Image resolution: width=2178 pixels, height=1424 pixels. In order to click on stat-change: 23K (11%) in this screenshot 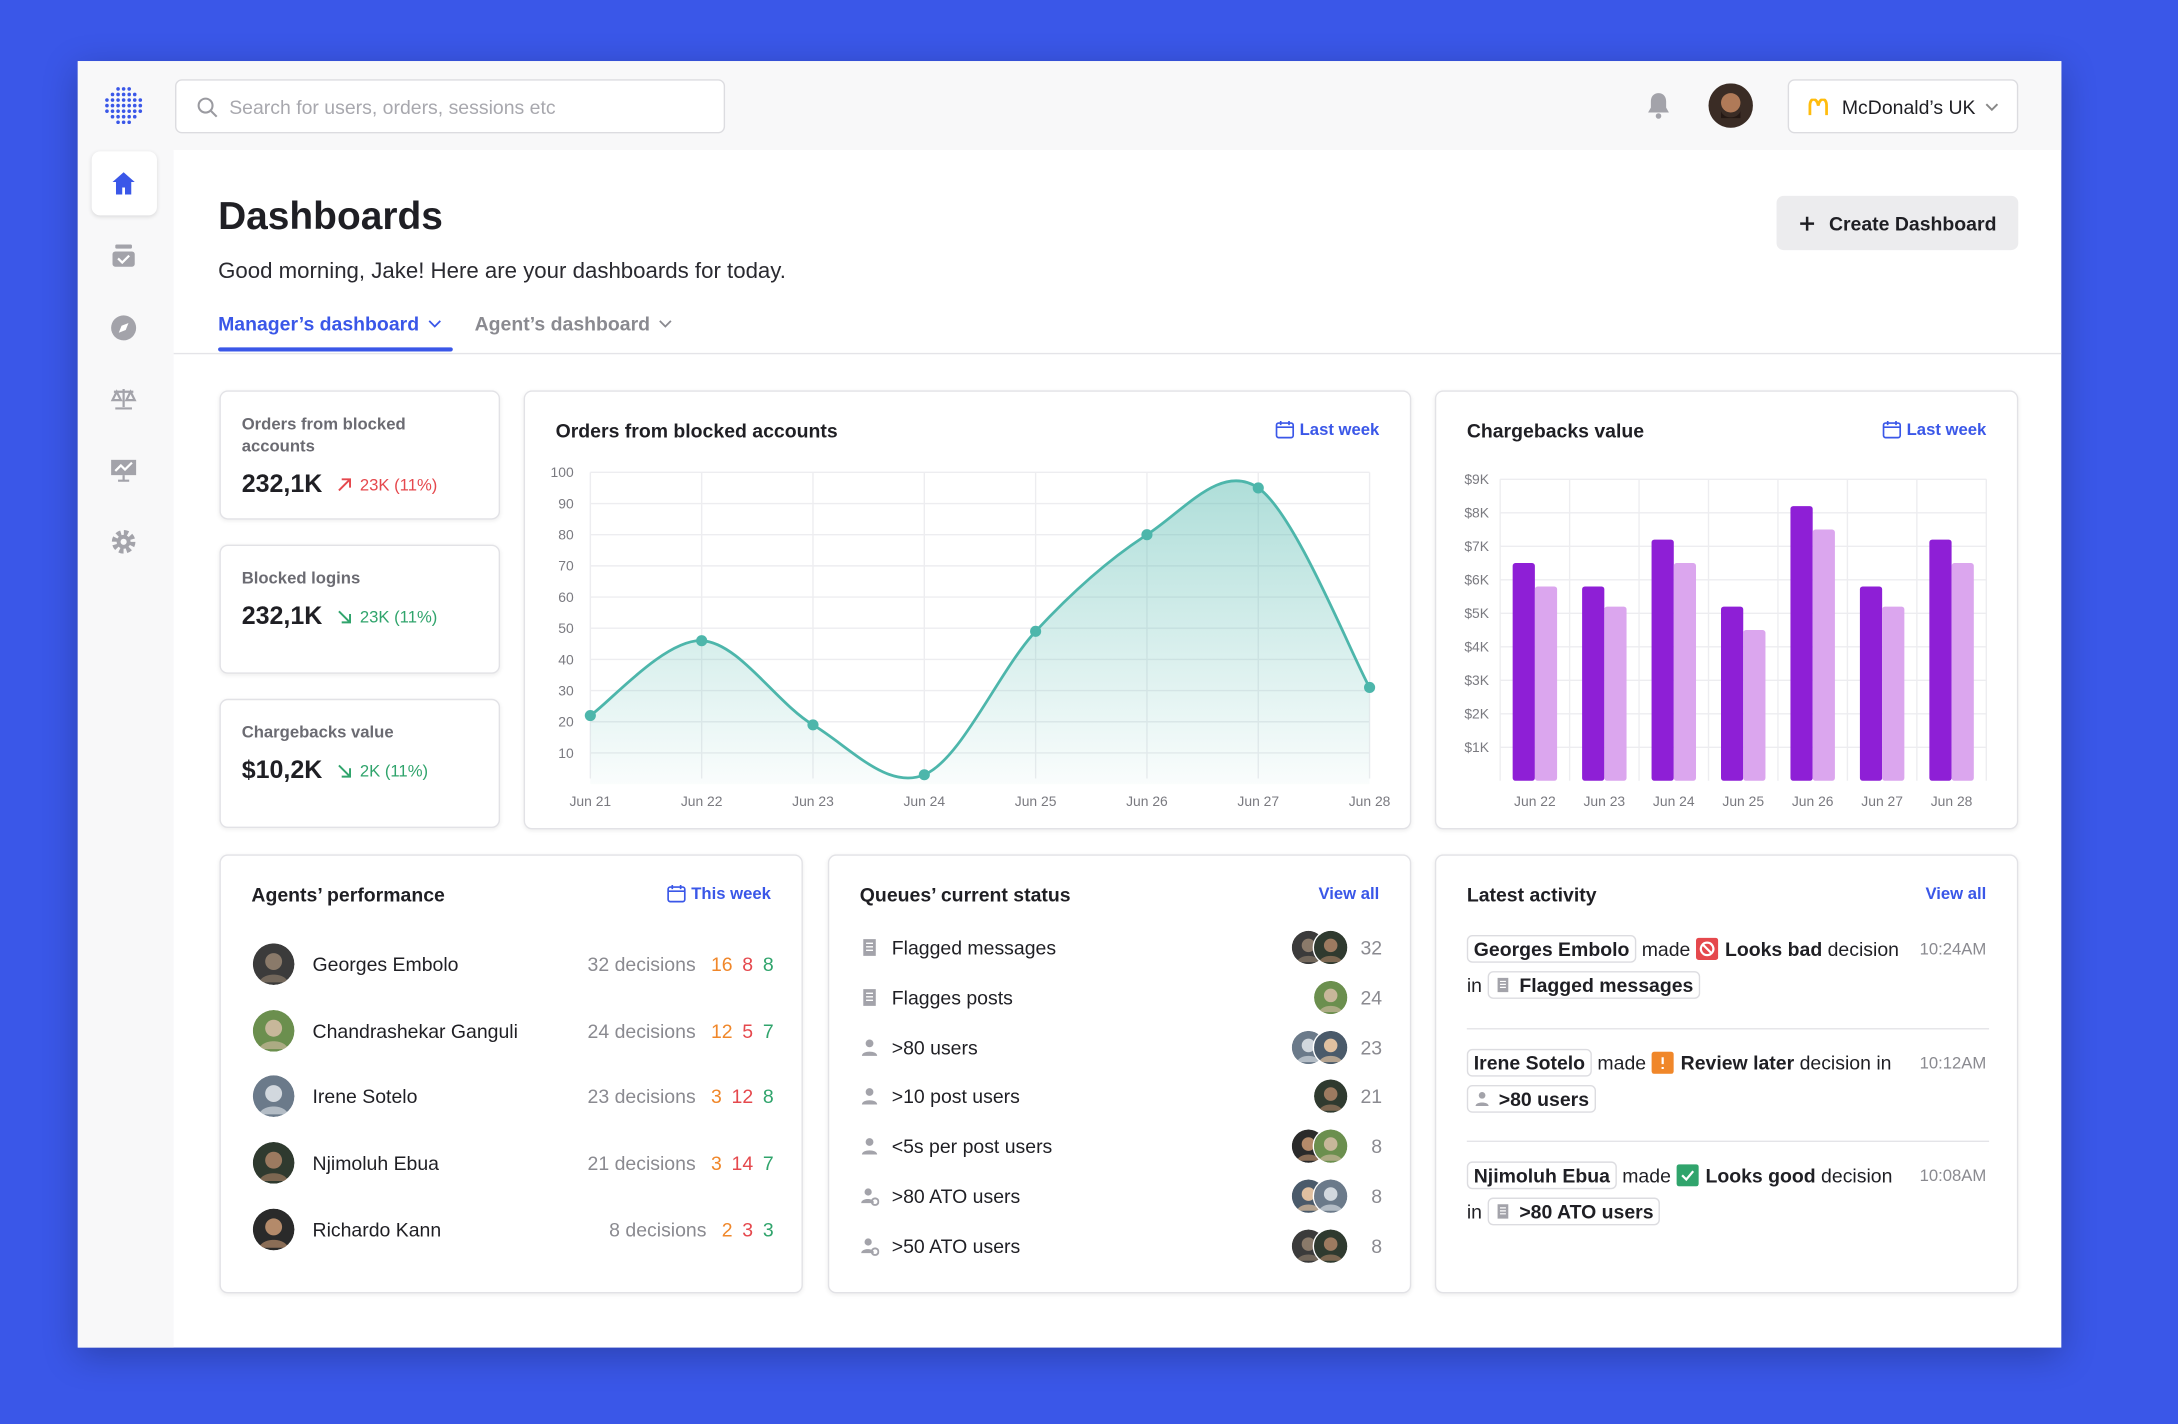, I will do `click(398, 484)`.